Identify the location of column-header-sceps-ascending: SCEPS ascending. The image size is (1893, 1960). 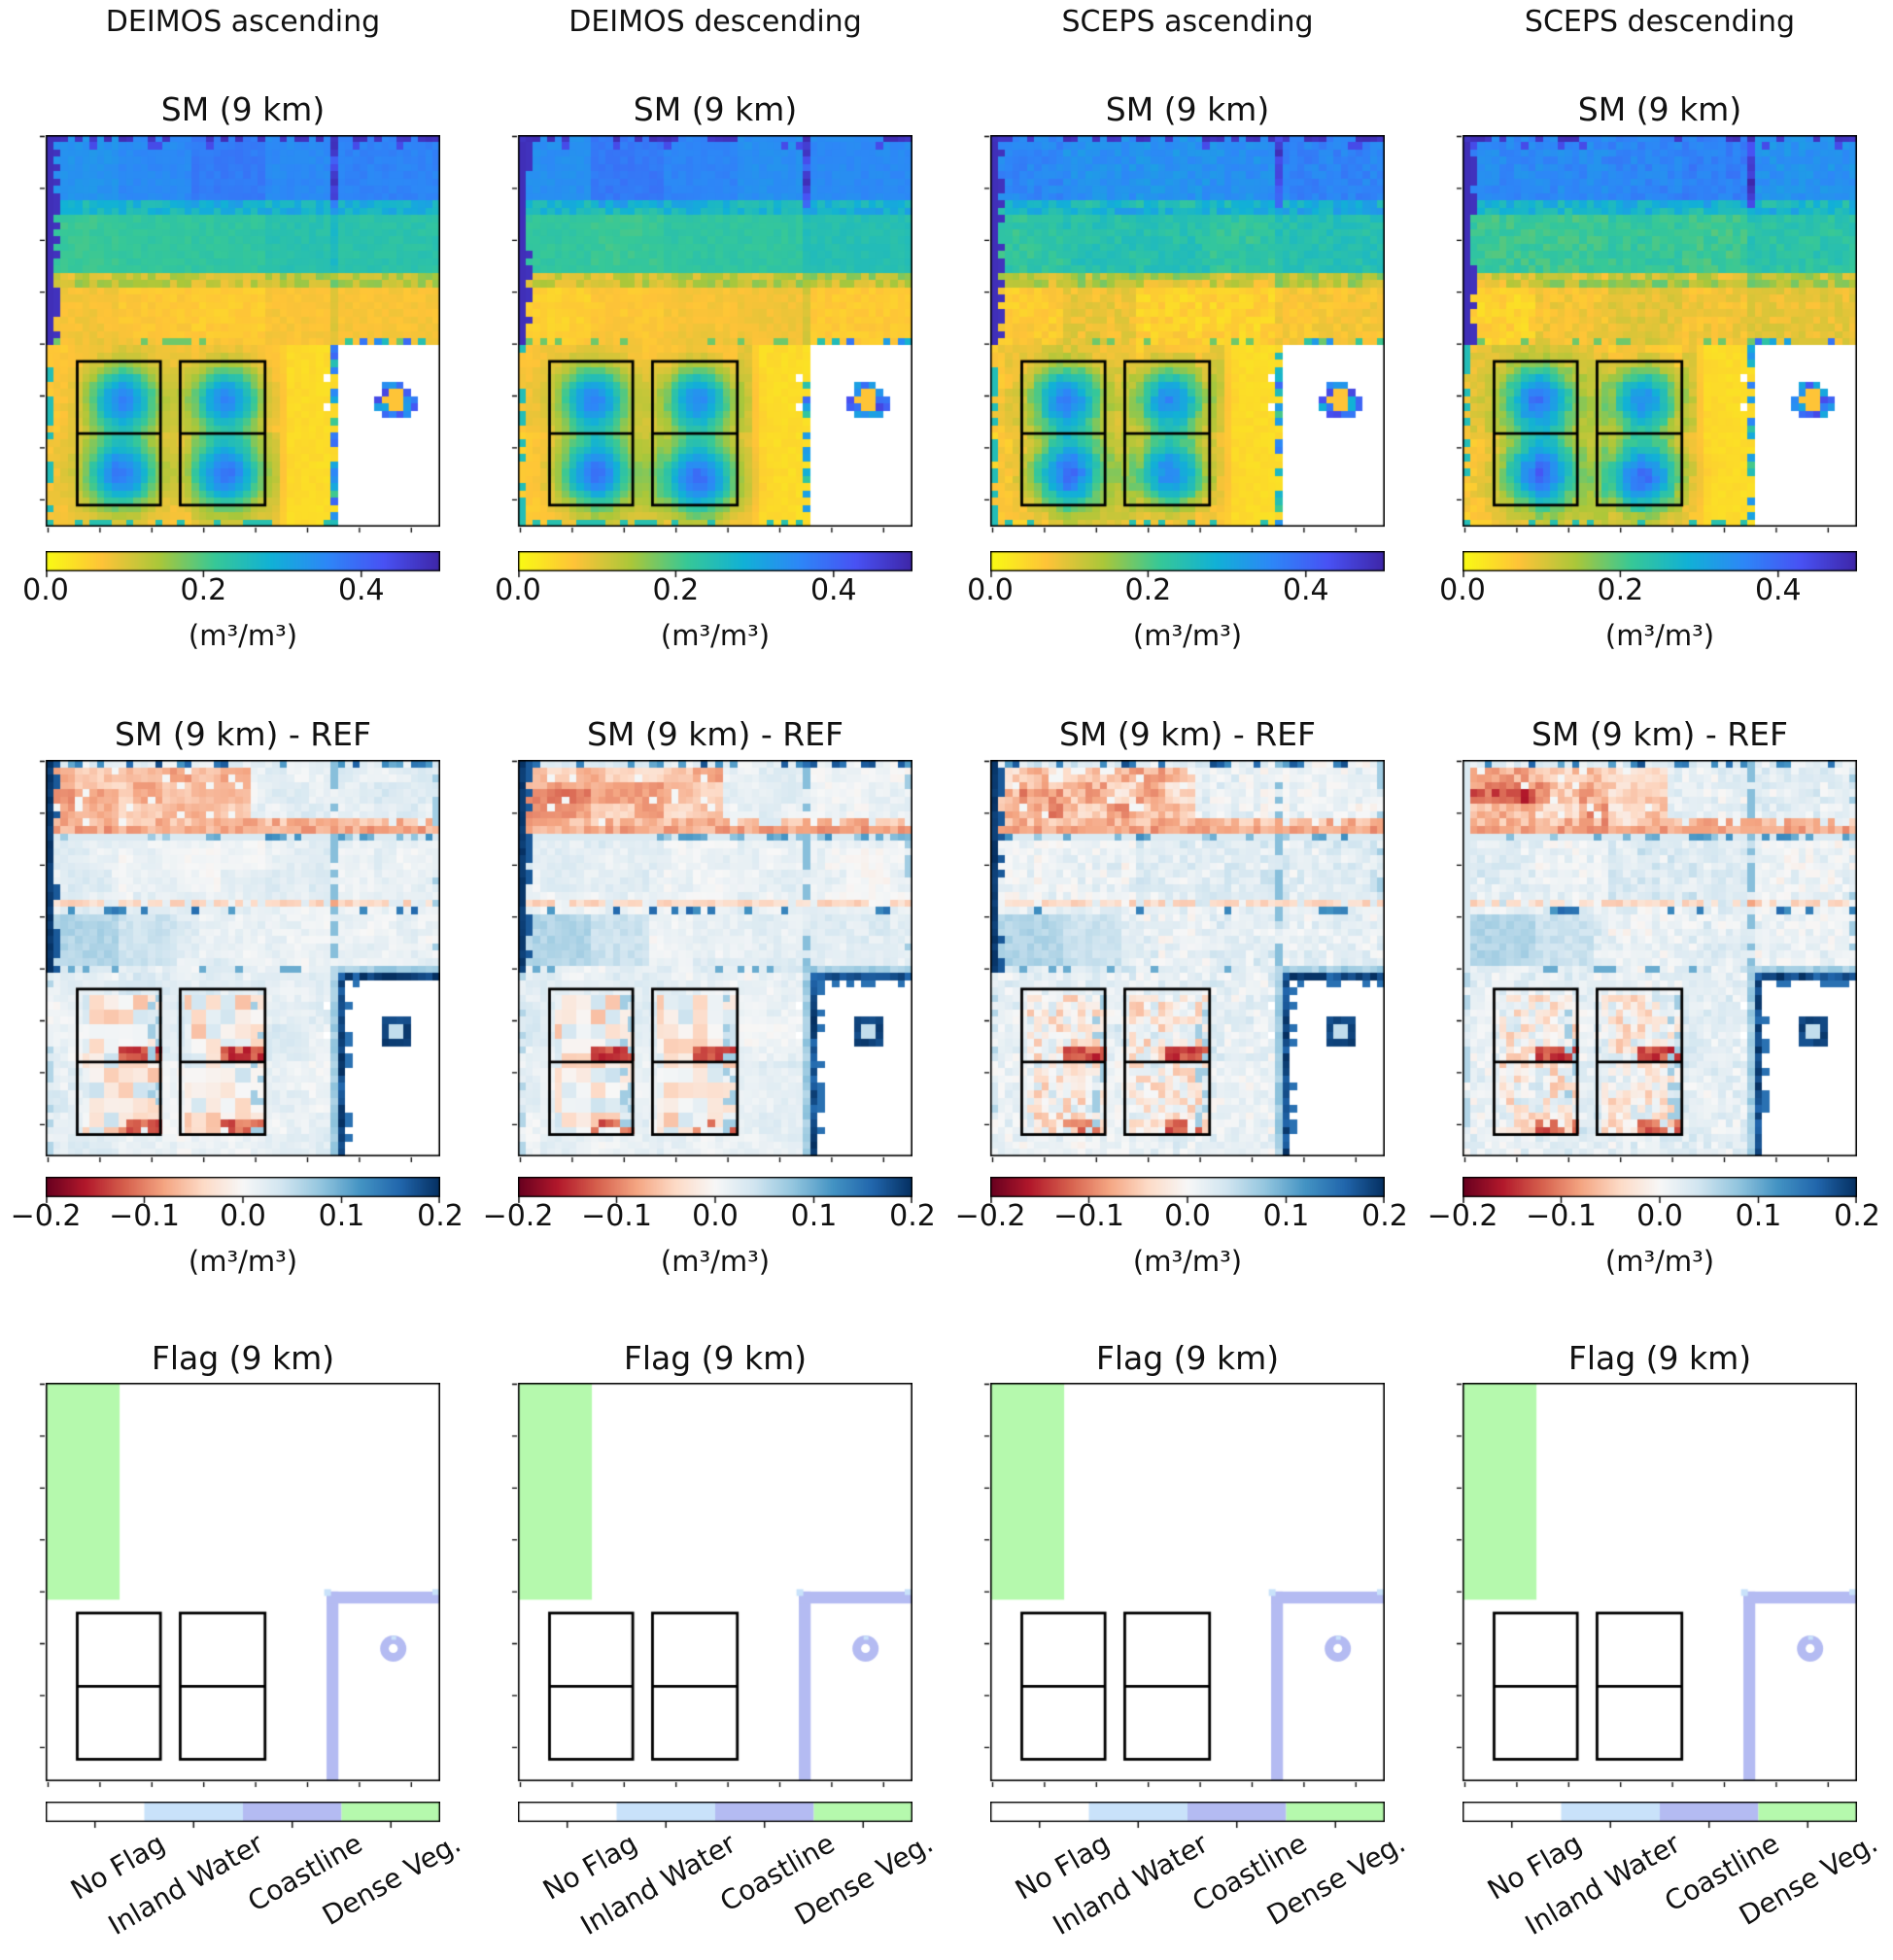
(1187, 22).